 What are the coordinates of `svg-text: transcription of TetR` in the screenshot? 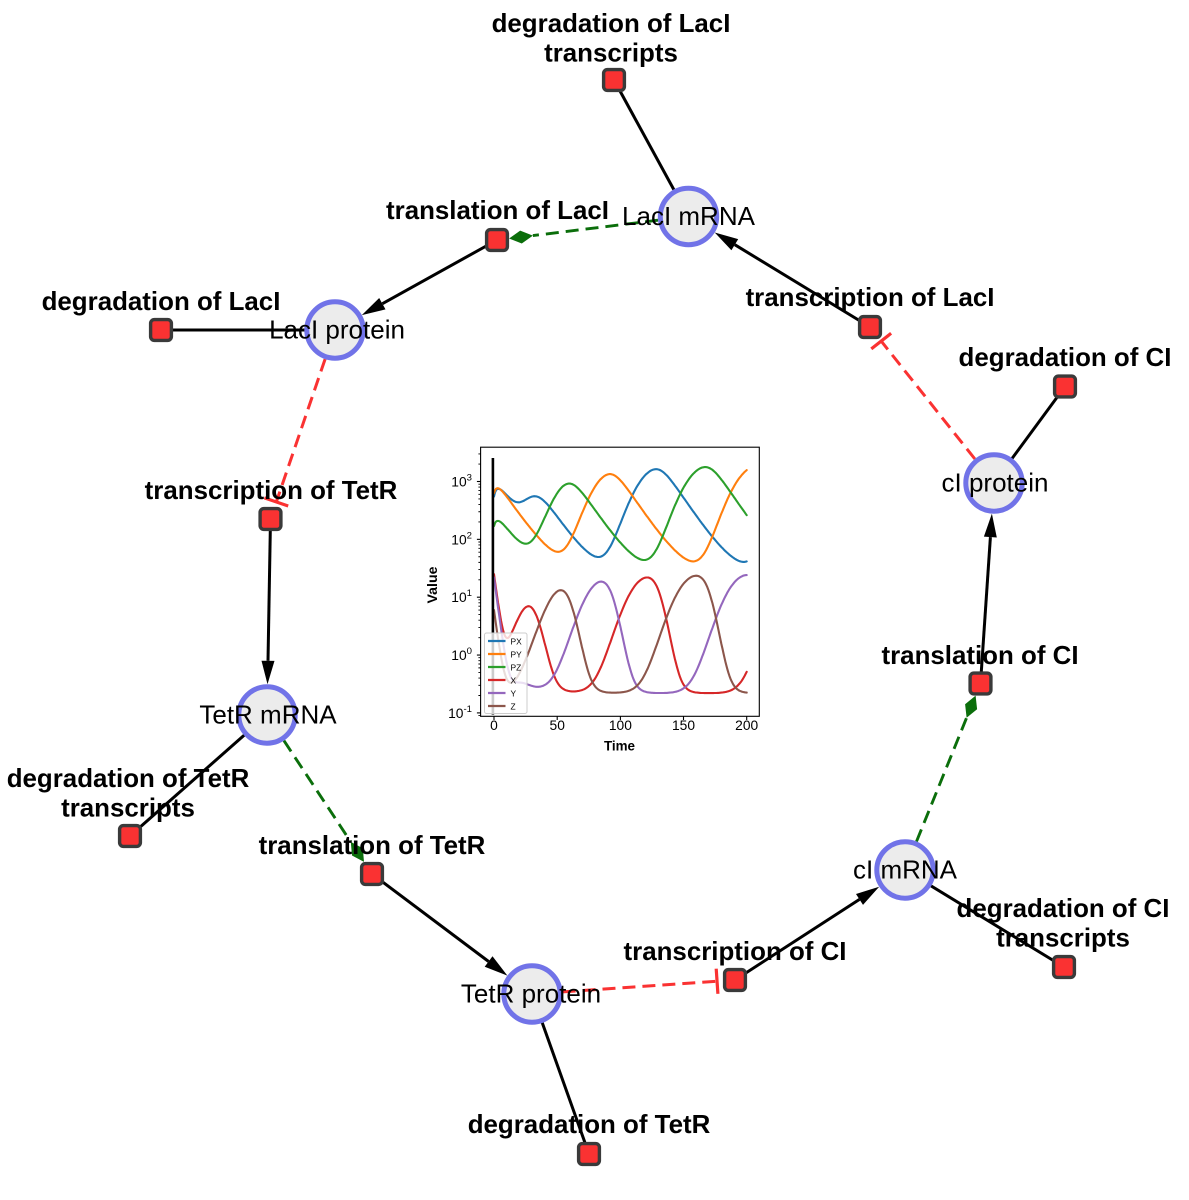 It's located at (271, 491).